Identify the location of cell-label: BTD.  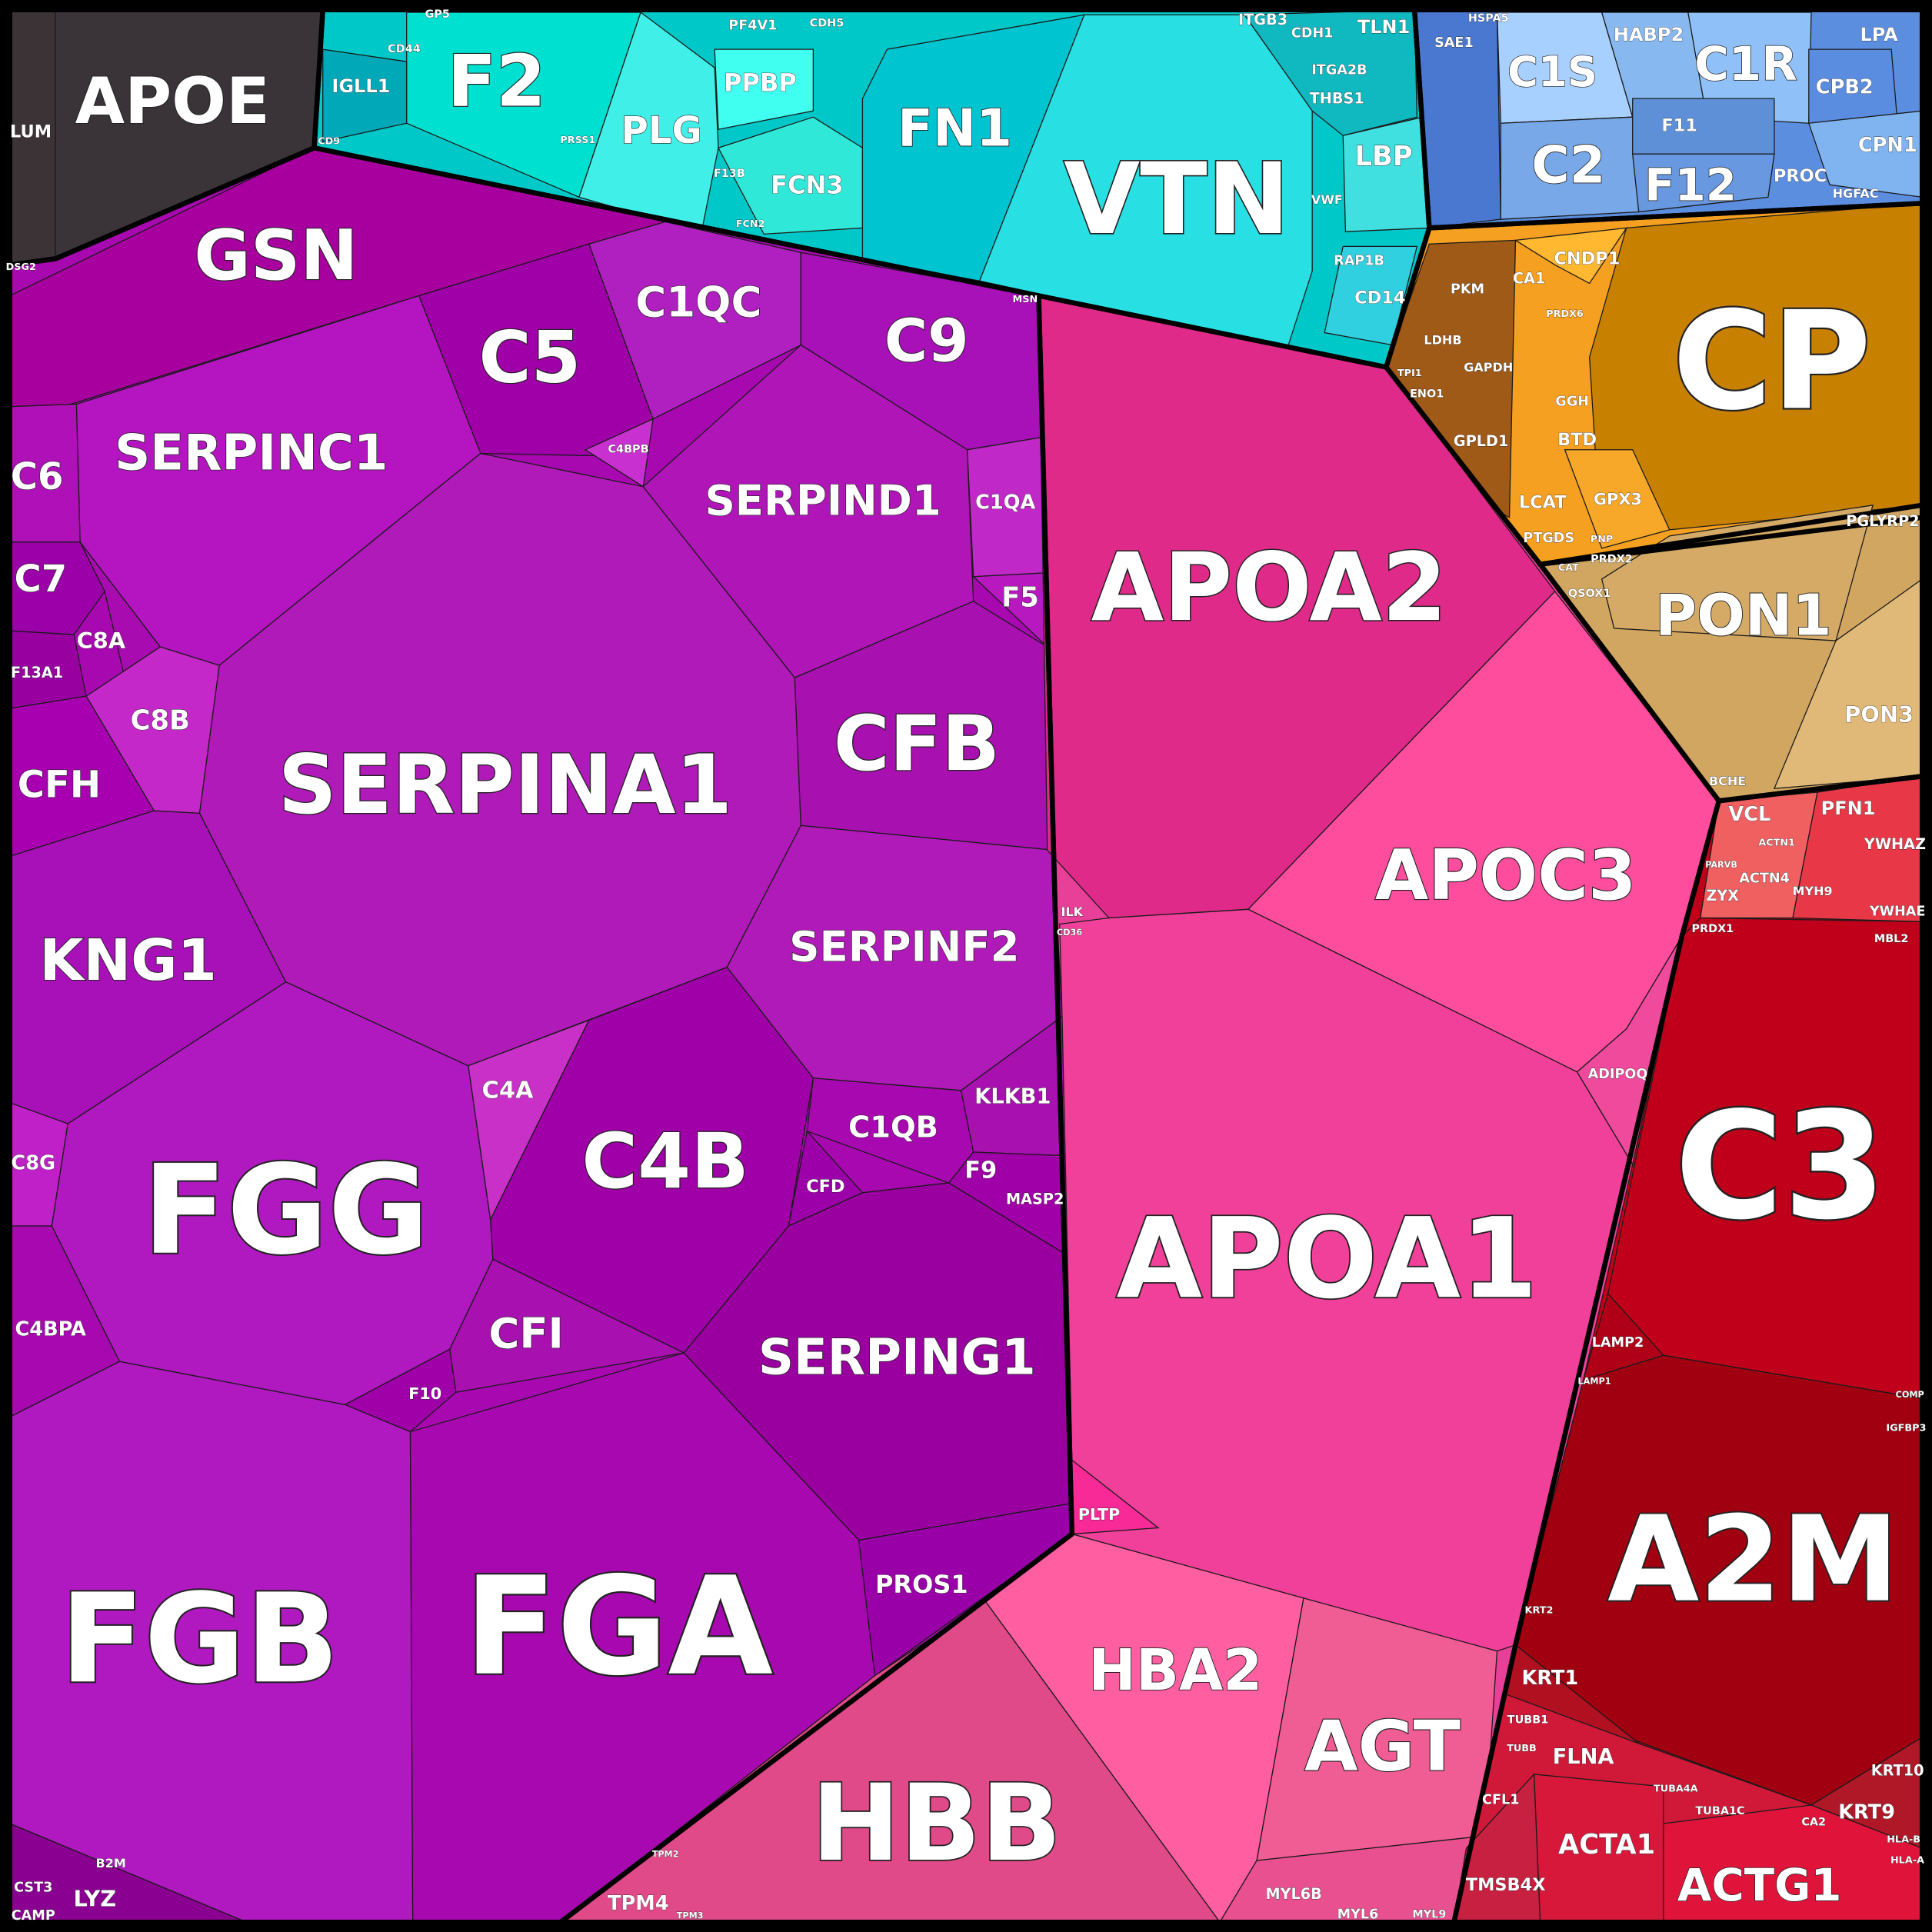
(1577, 440).